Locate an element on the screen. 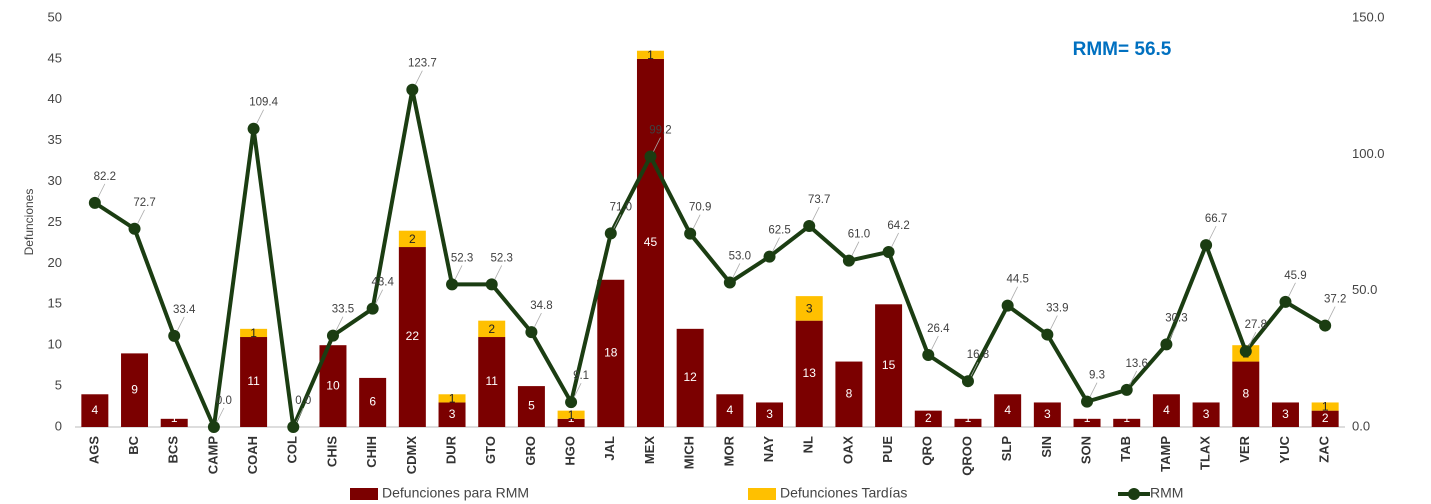  line-value-label: 16.8 is located at coordinates (978, 355).